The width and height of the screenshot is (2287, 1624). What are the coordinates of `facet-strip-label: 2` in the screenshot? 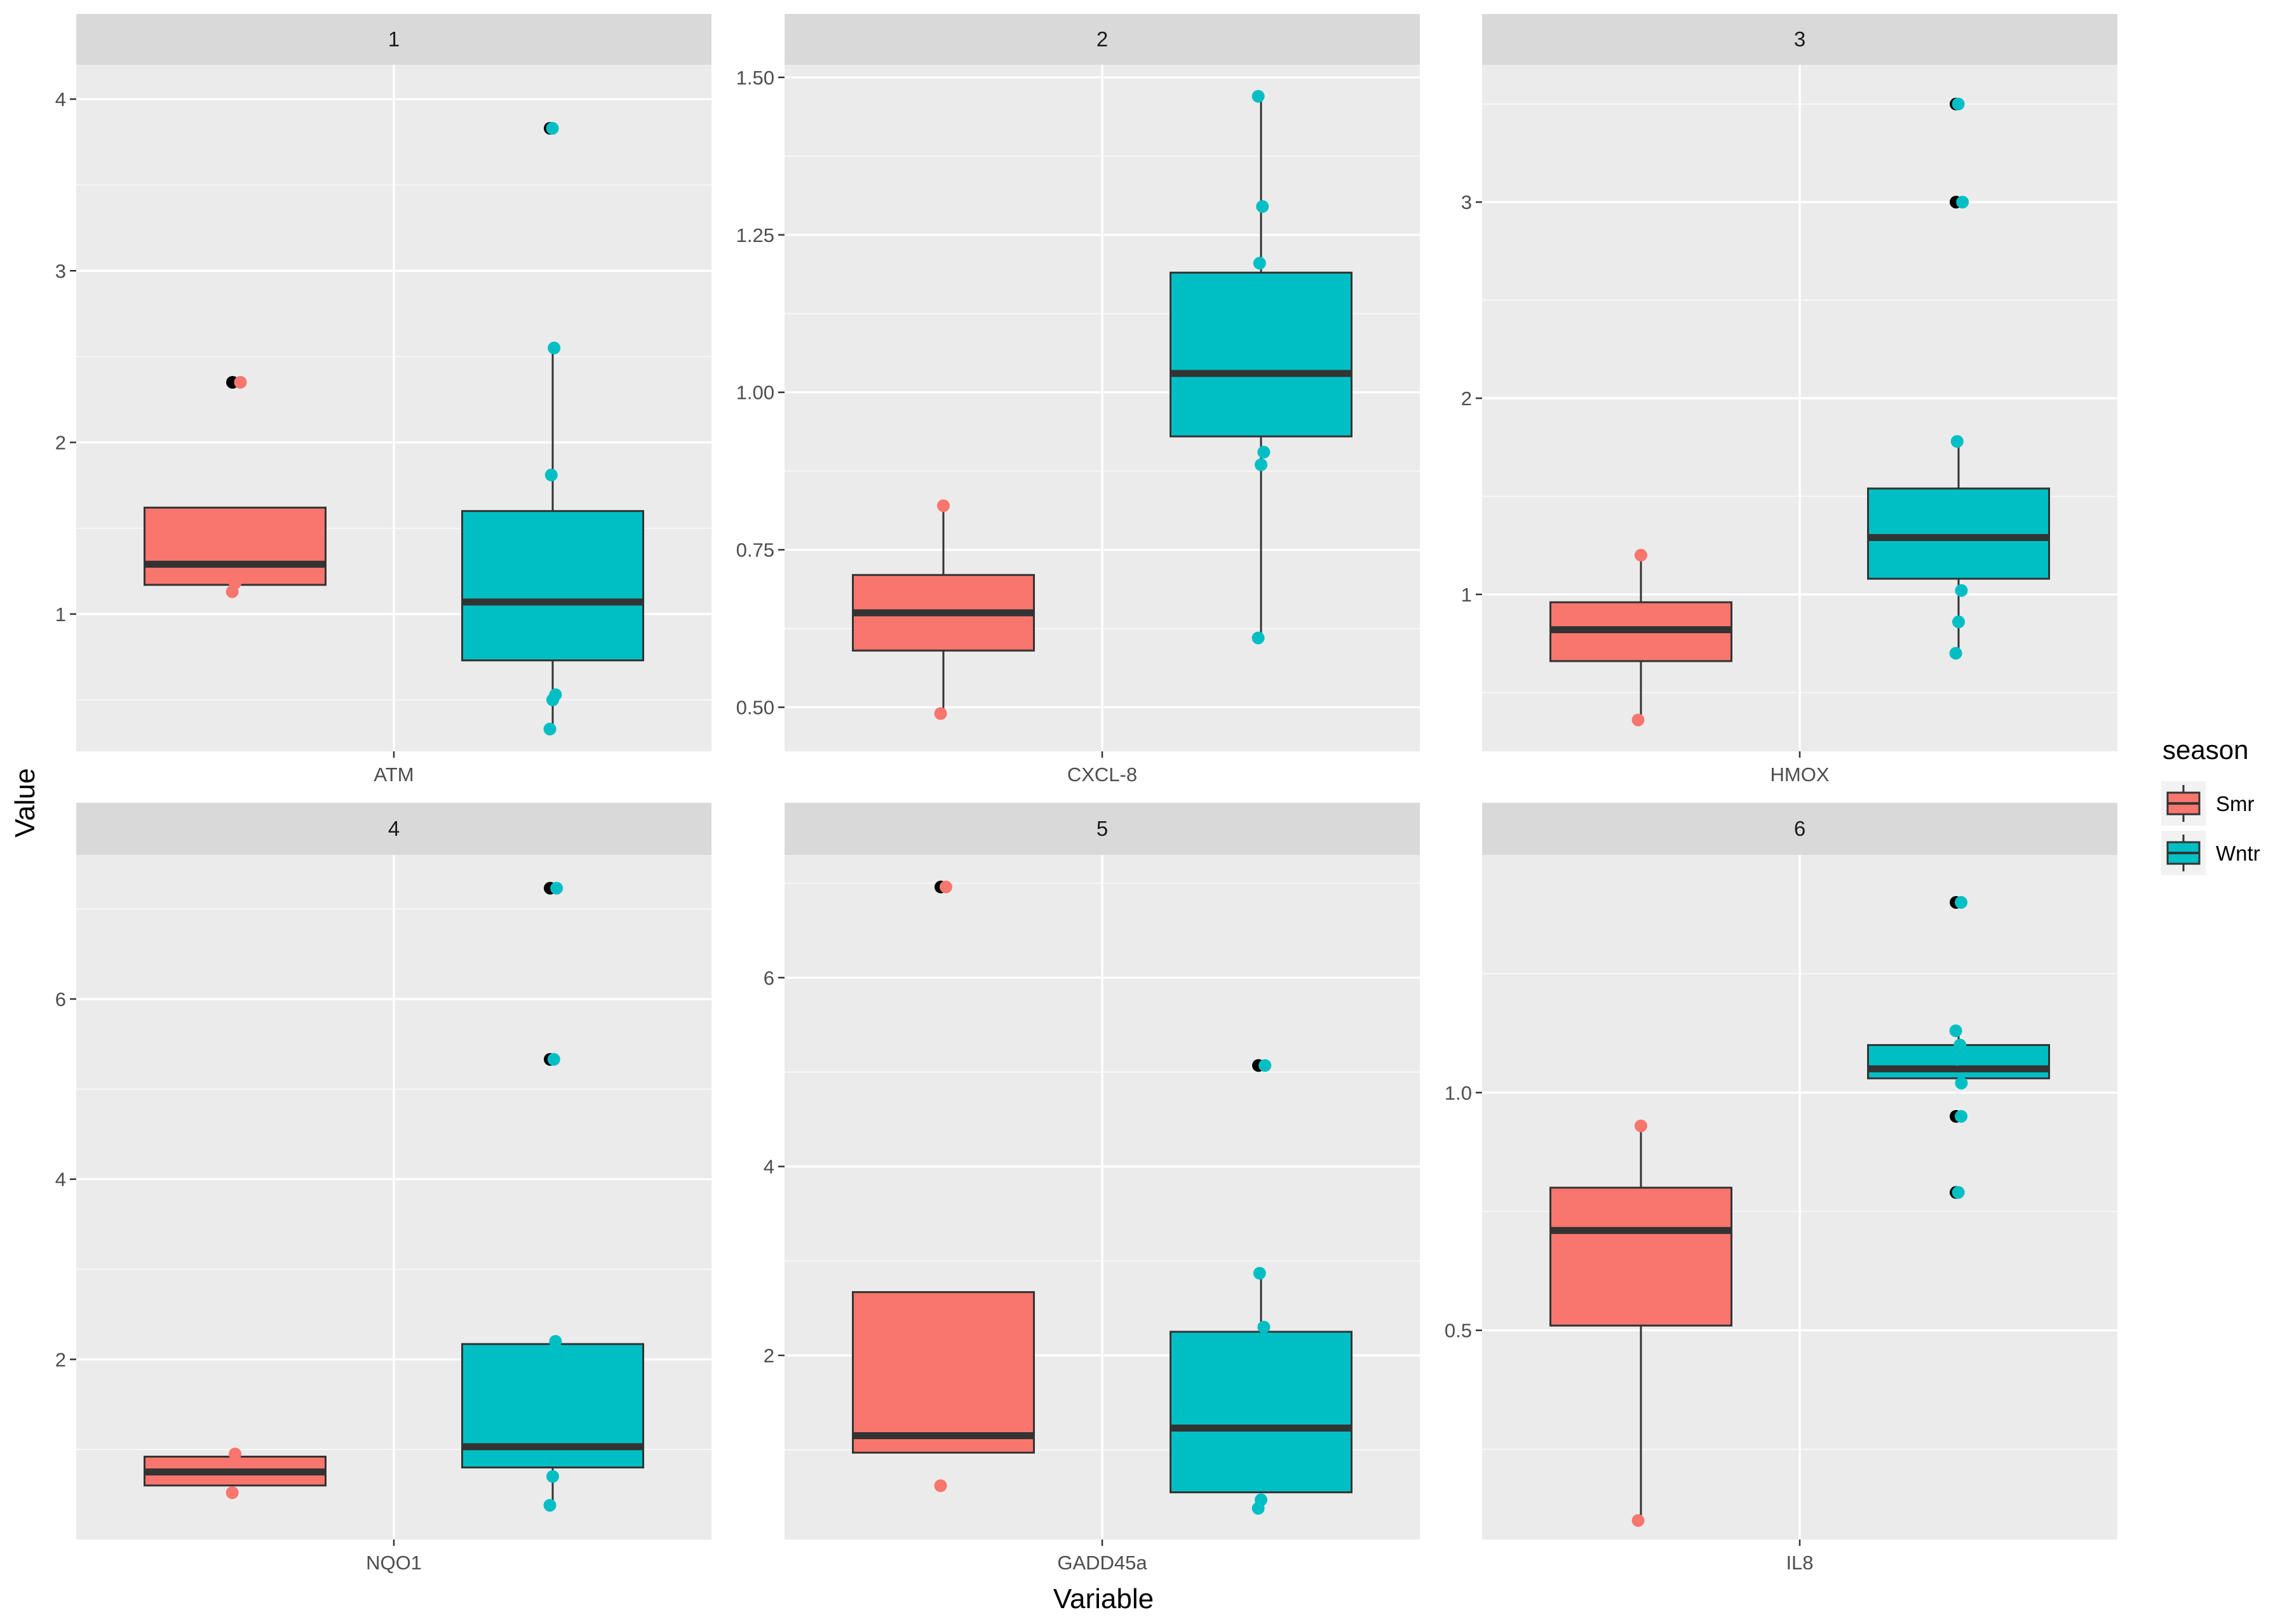 It's located at (1102, 39).